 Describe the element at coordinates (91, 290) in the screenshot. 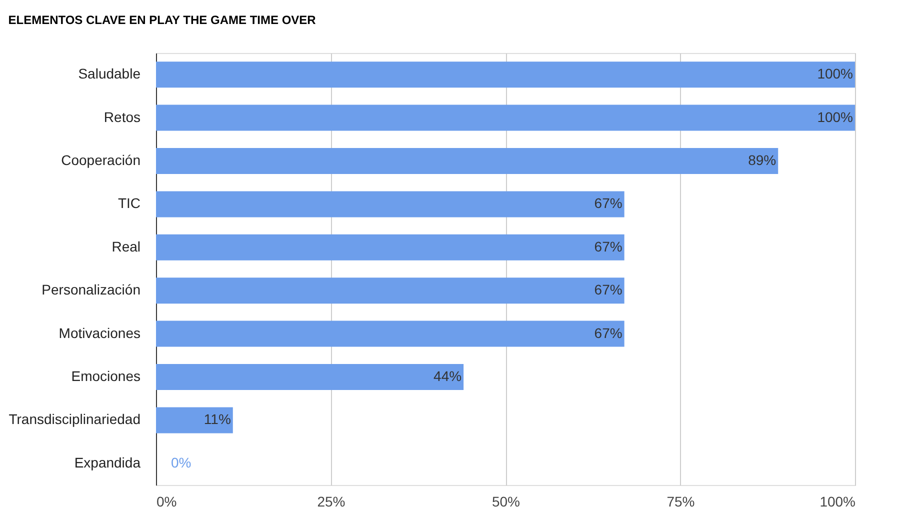

I see `y-tick-label: Personalización` at that location.